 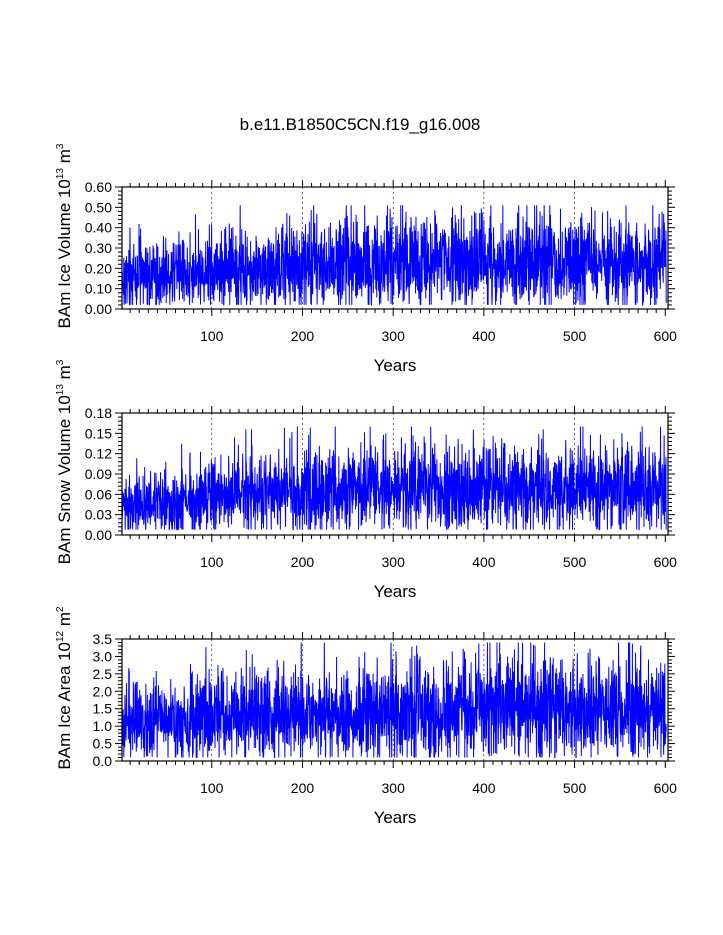 What do you see at coordinates (98, 289) in the screenshot?
I see `y-tick-label: 0.10` at bounding box center [98, 289].